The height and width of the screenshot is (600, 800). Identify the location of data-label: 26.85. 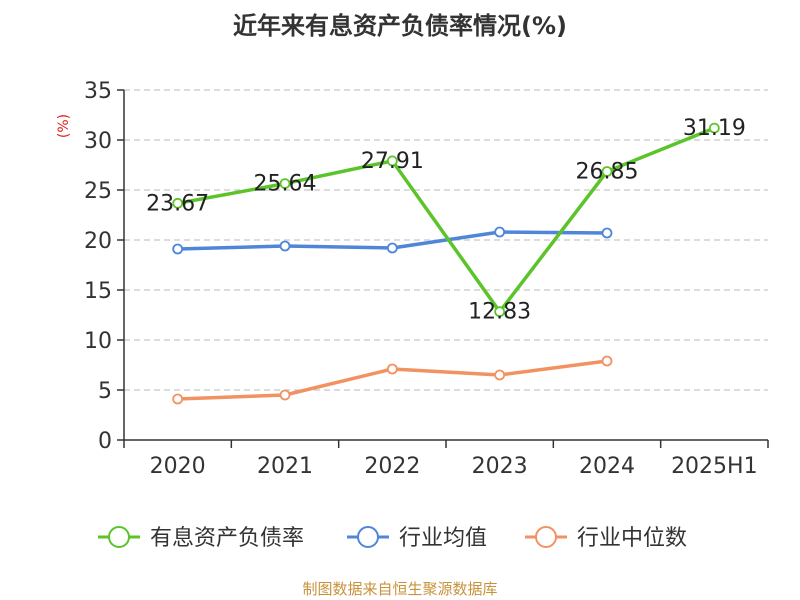
(607, 172).